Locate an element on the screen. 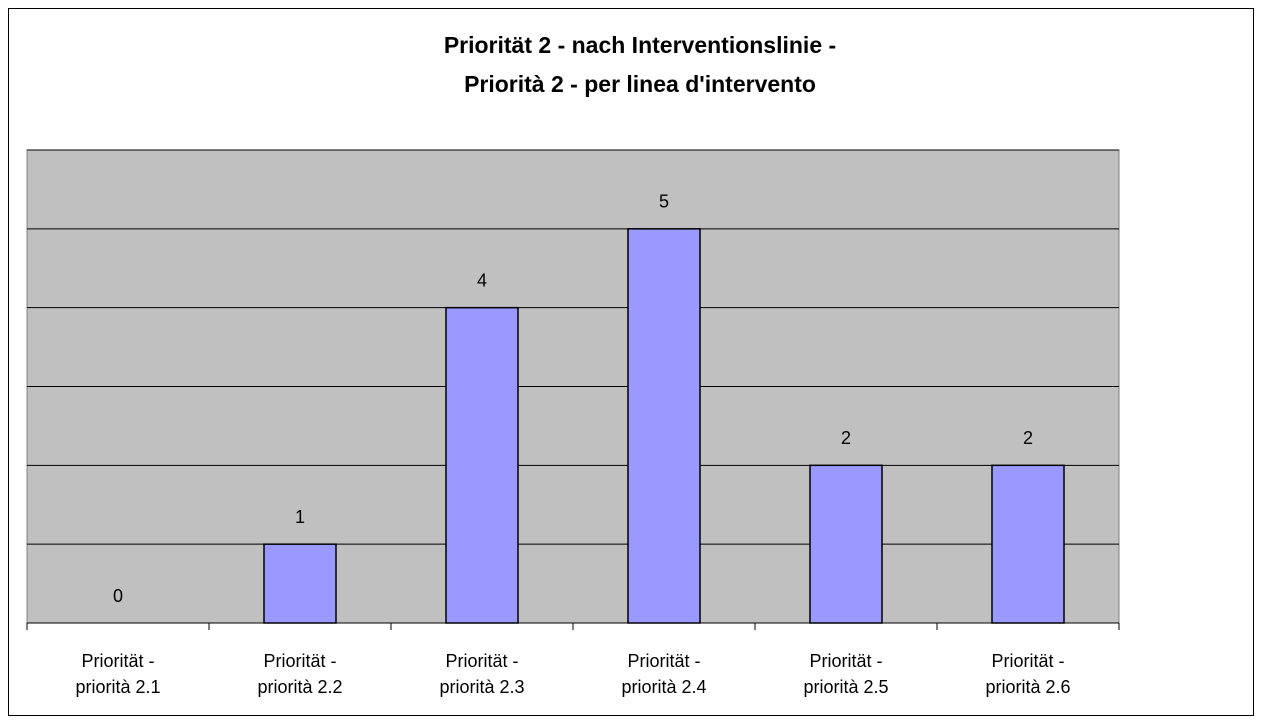 This screenshot has height=724, width=1262. x-tick-label: priorità 2.4 is located at coordinates (663, 687).